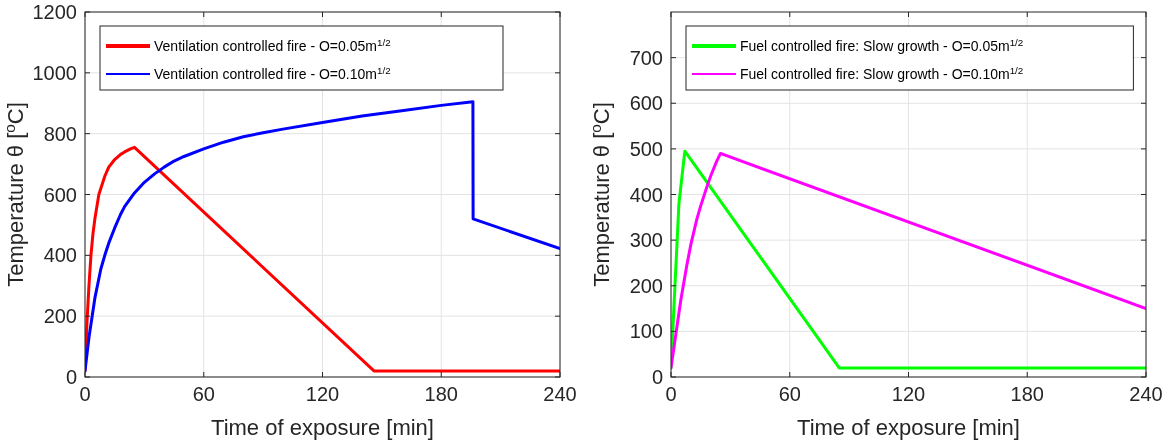 The image size is (1172, 447). What do you see at coordinates (646, 57) in the screenshot?
I see `y-tick-label: 700` at bounding box center [646, 57].